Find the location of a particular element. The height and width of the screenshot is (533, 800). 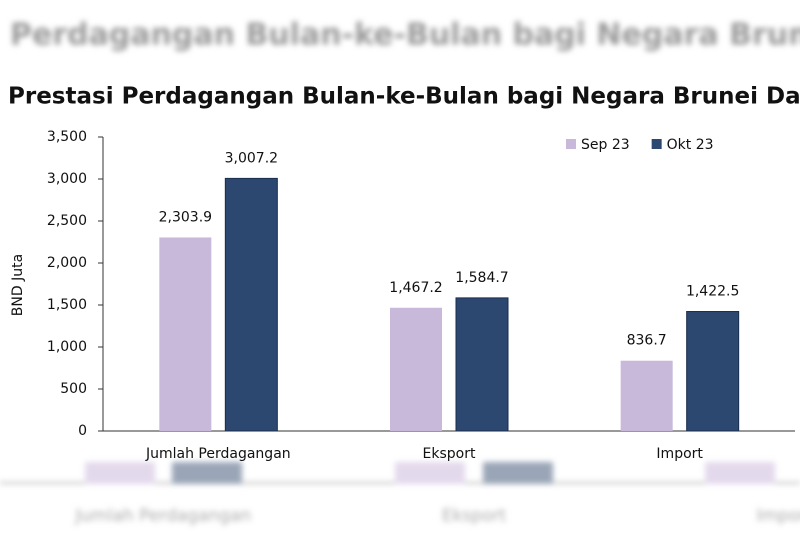

y-axis-label: BND Juta is located at coordinates (18, 285).